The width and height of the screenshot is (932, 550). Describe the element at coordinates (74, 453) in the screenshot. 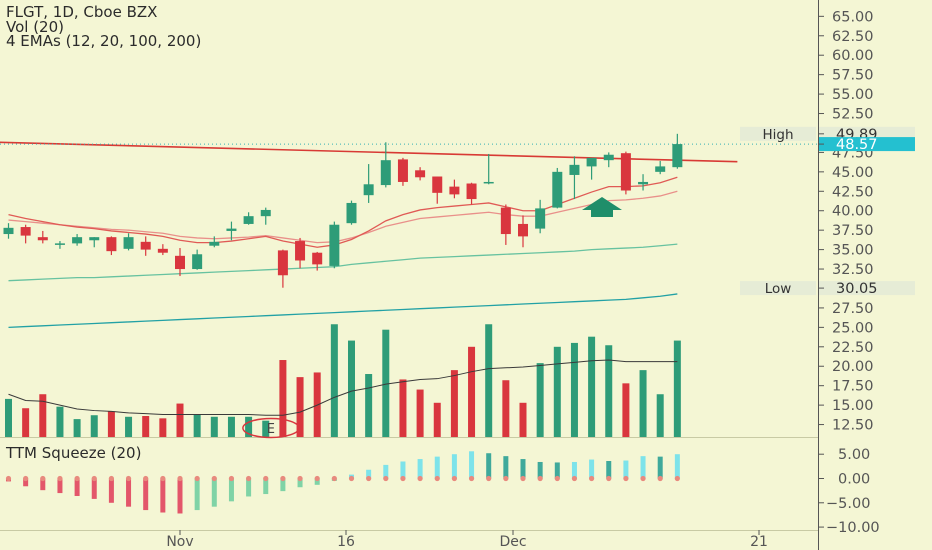

I see `squeeze-legend: TTM Squeeze (20)` at that location.